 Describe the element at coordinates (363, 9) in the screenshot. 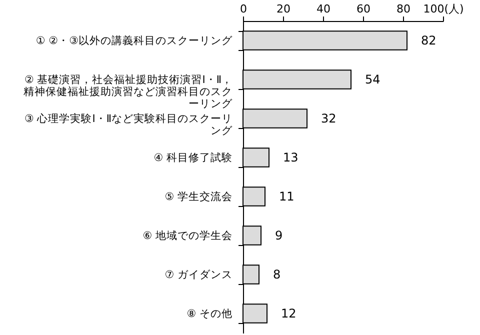

I see `x-tick-label: 60` at that location.